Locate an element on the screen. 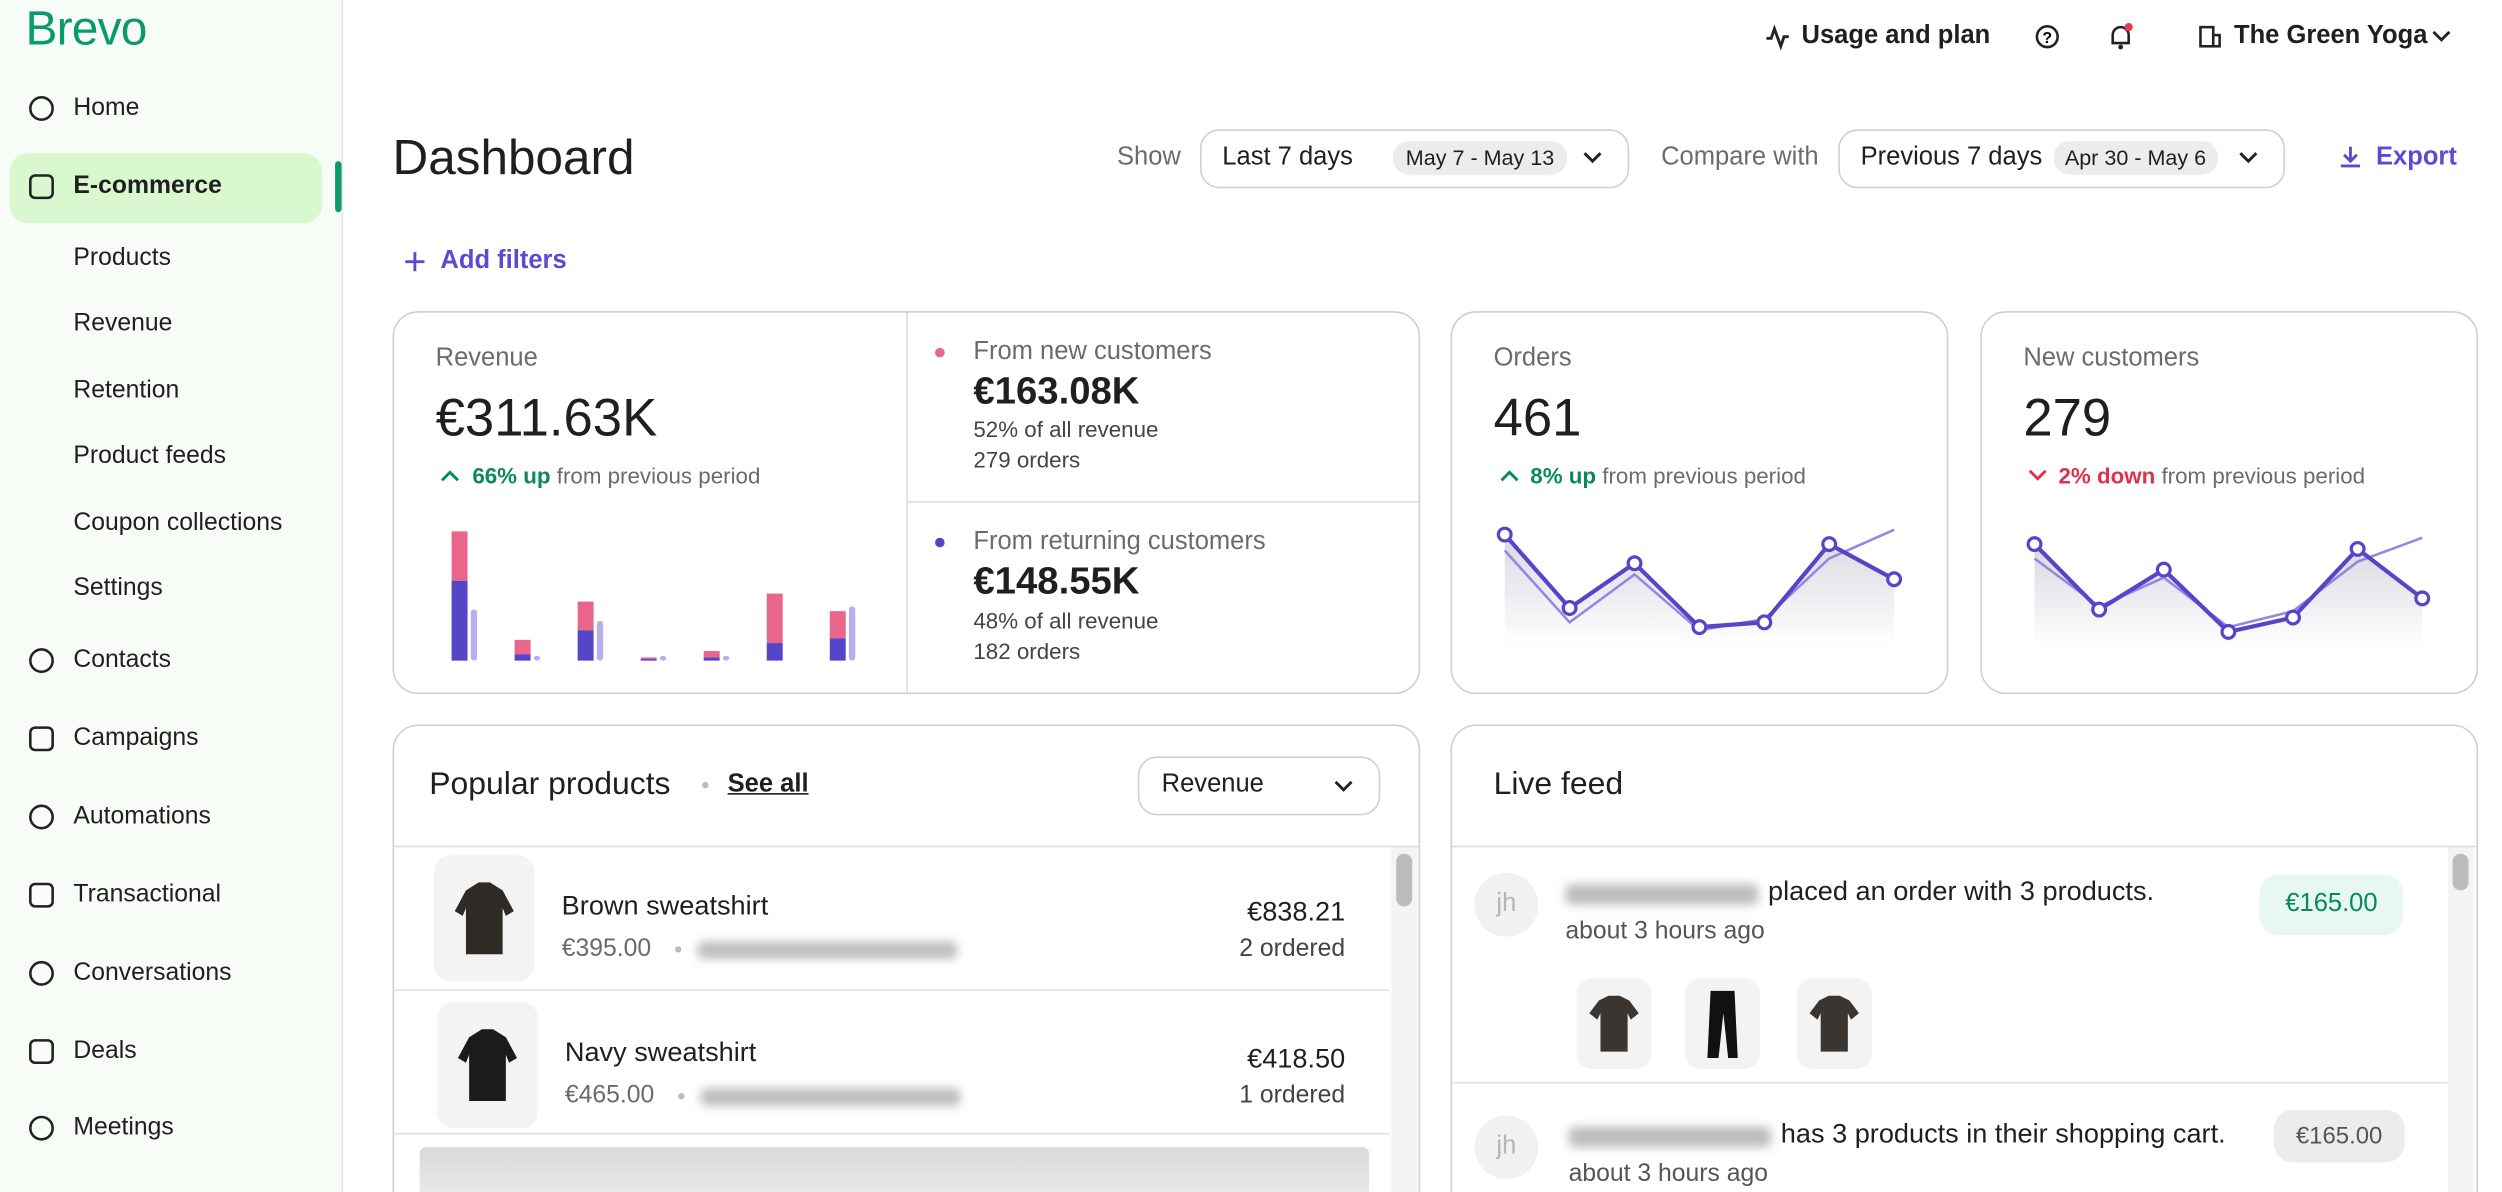 This screenshot has width=2502, height=1192. product-name: Brown sweatshirt is located at coordinates (665, 905).